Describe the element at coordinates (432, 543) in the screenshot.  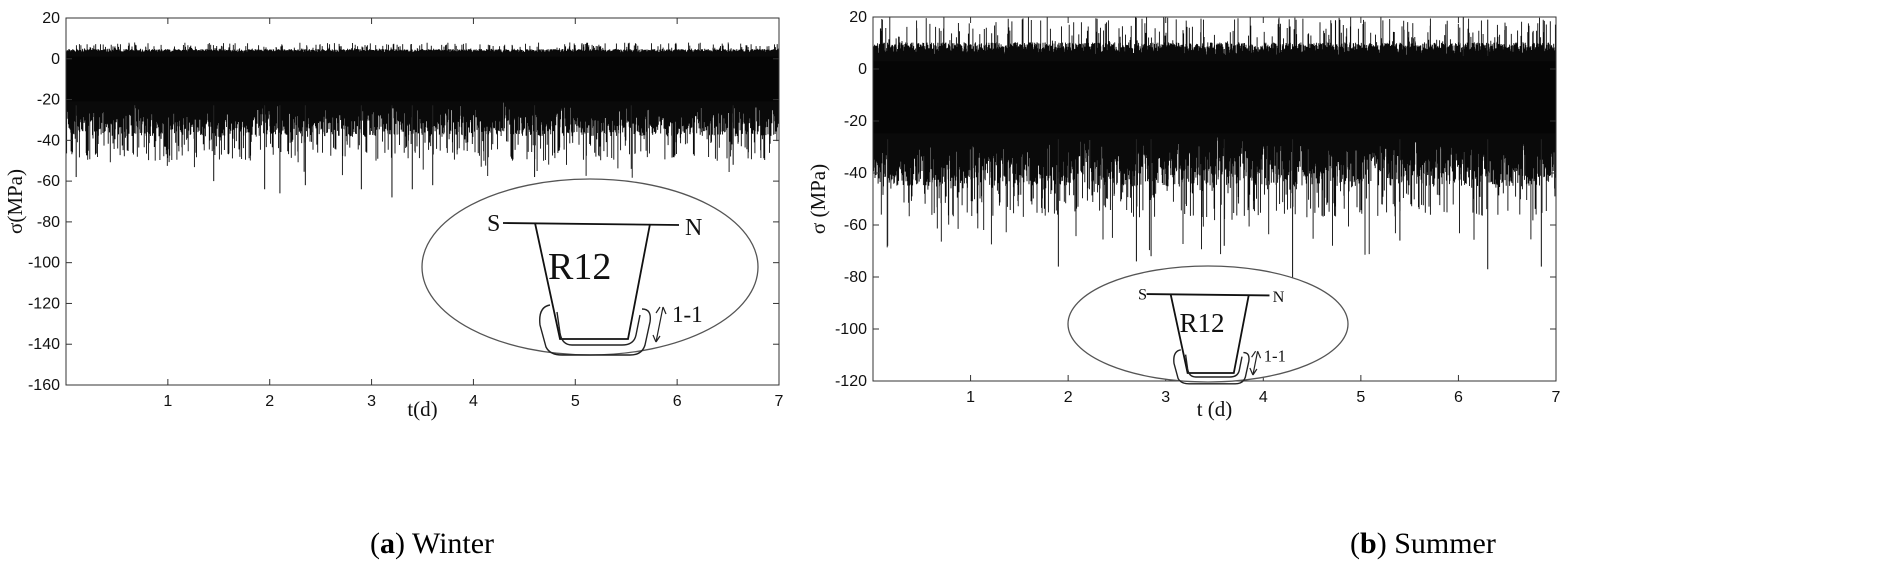
I see `caption-winter: (a) Winter` at that location.